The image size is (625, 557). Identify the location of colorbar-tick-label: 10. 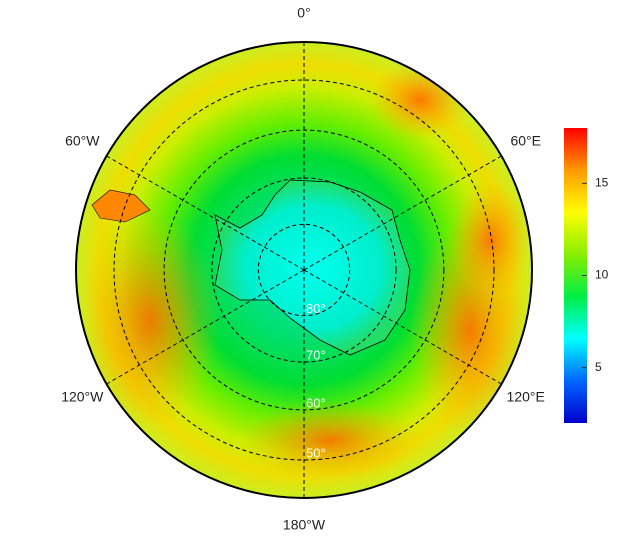
(602, 275).